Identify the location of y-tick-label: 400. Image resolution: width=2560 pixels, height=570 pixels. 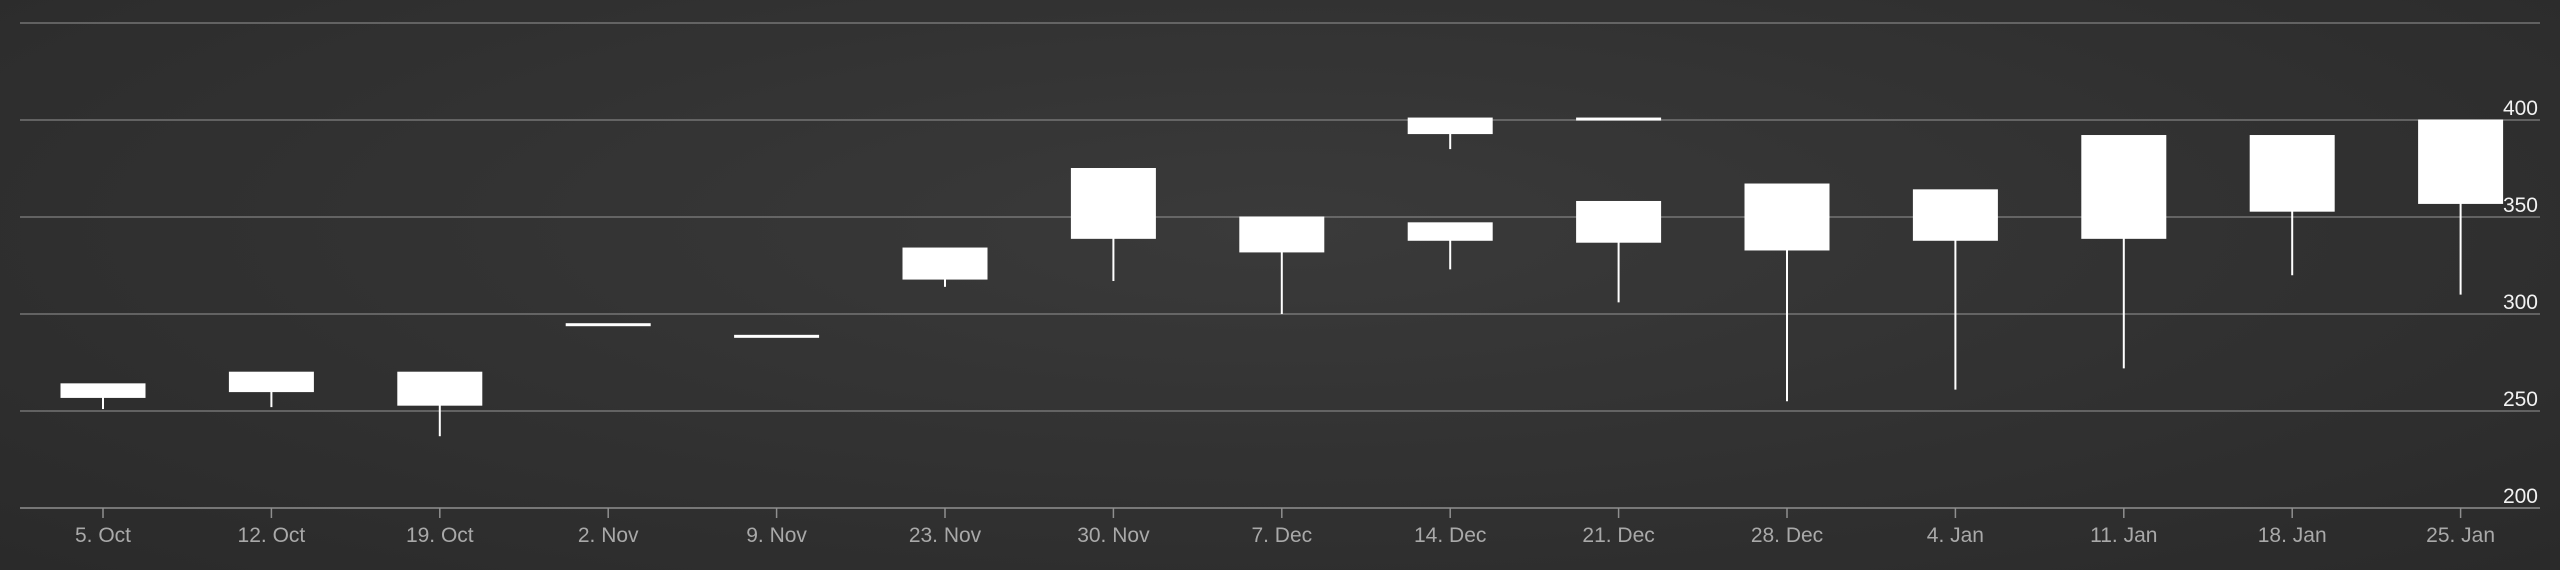
(2520, 108).